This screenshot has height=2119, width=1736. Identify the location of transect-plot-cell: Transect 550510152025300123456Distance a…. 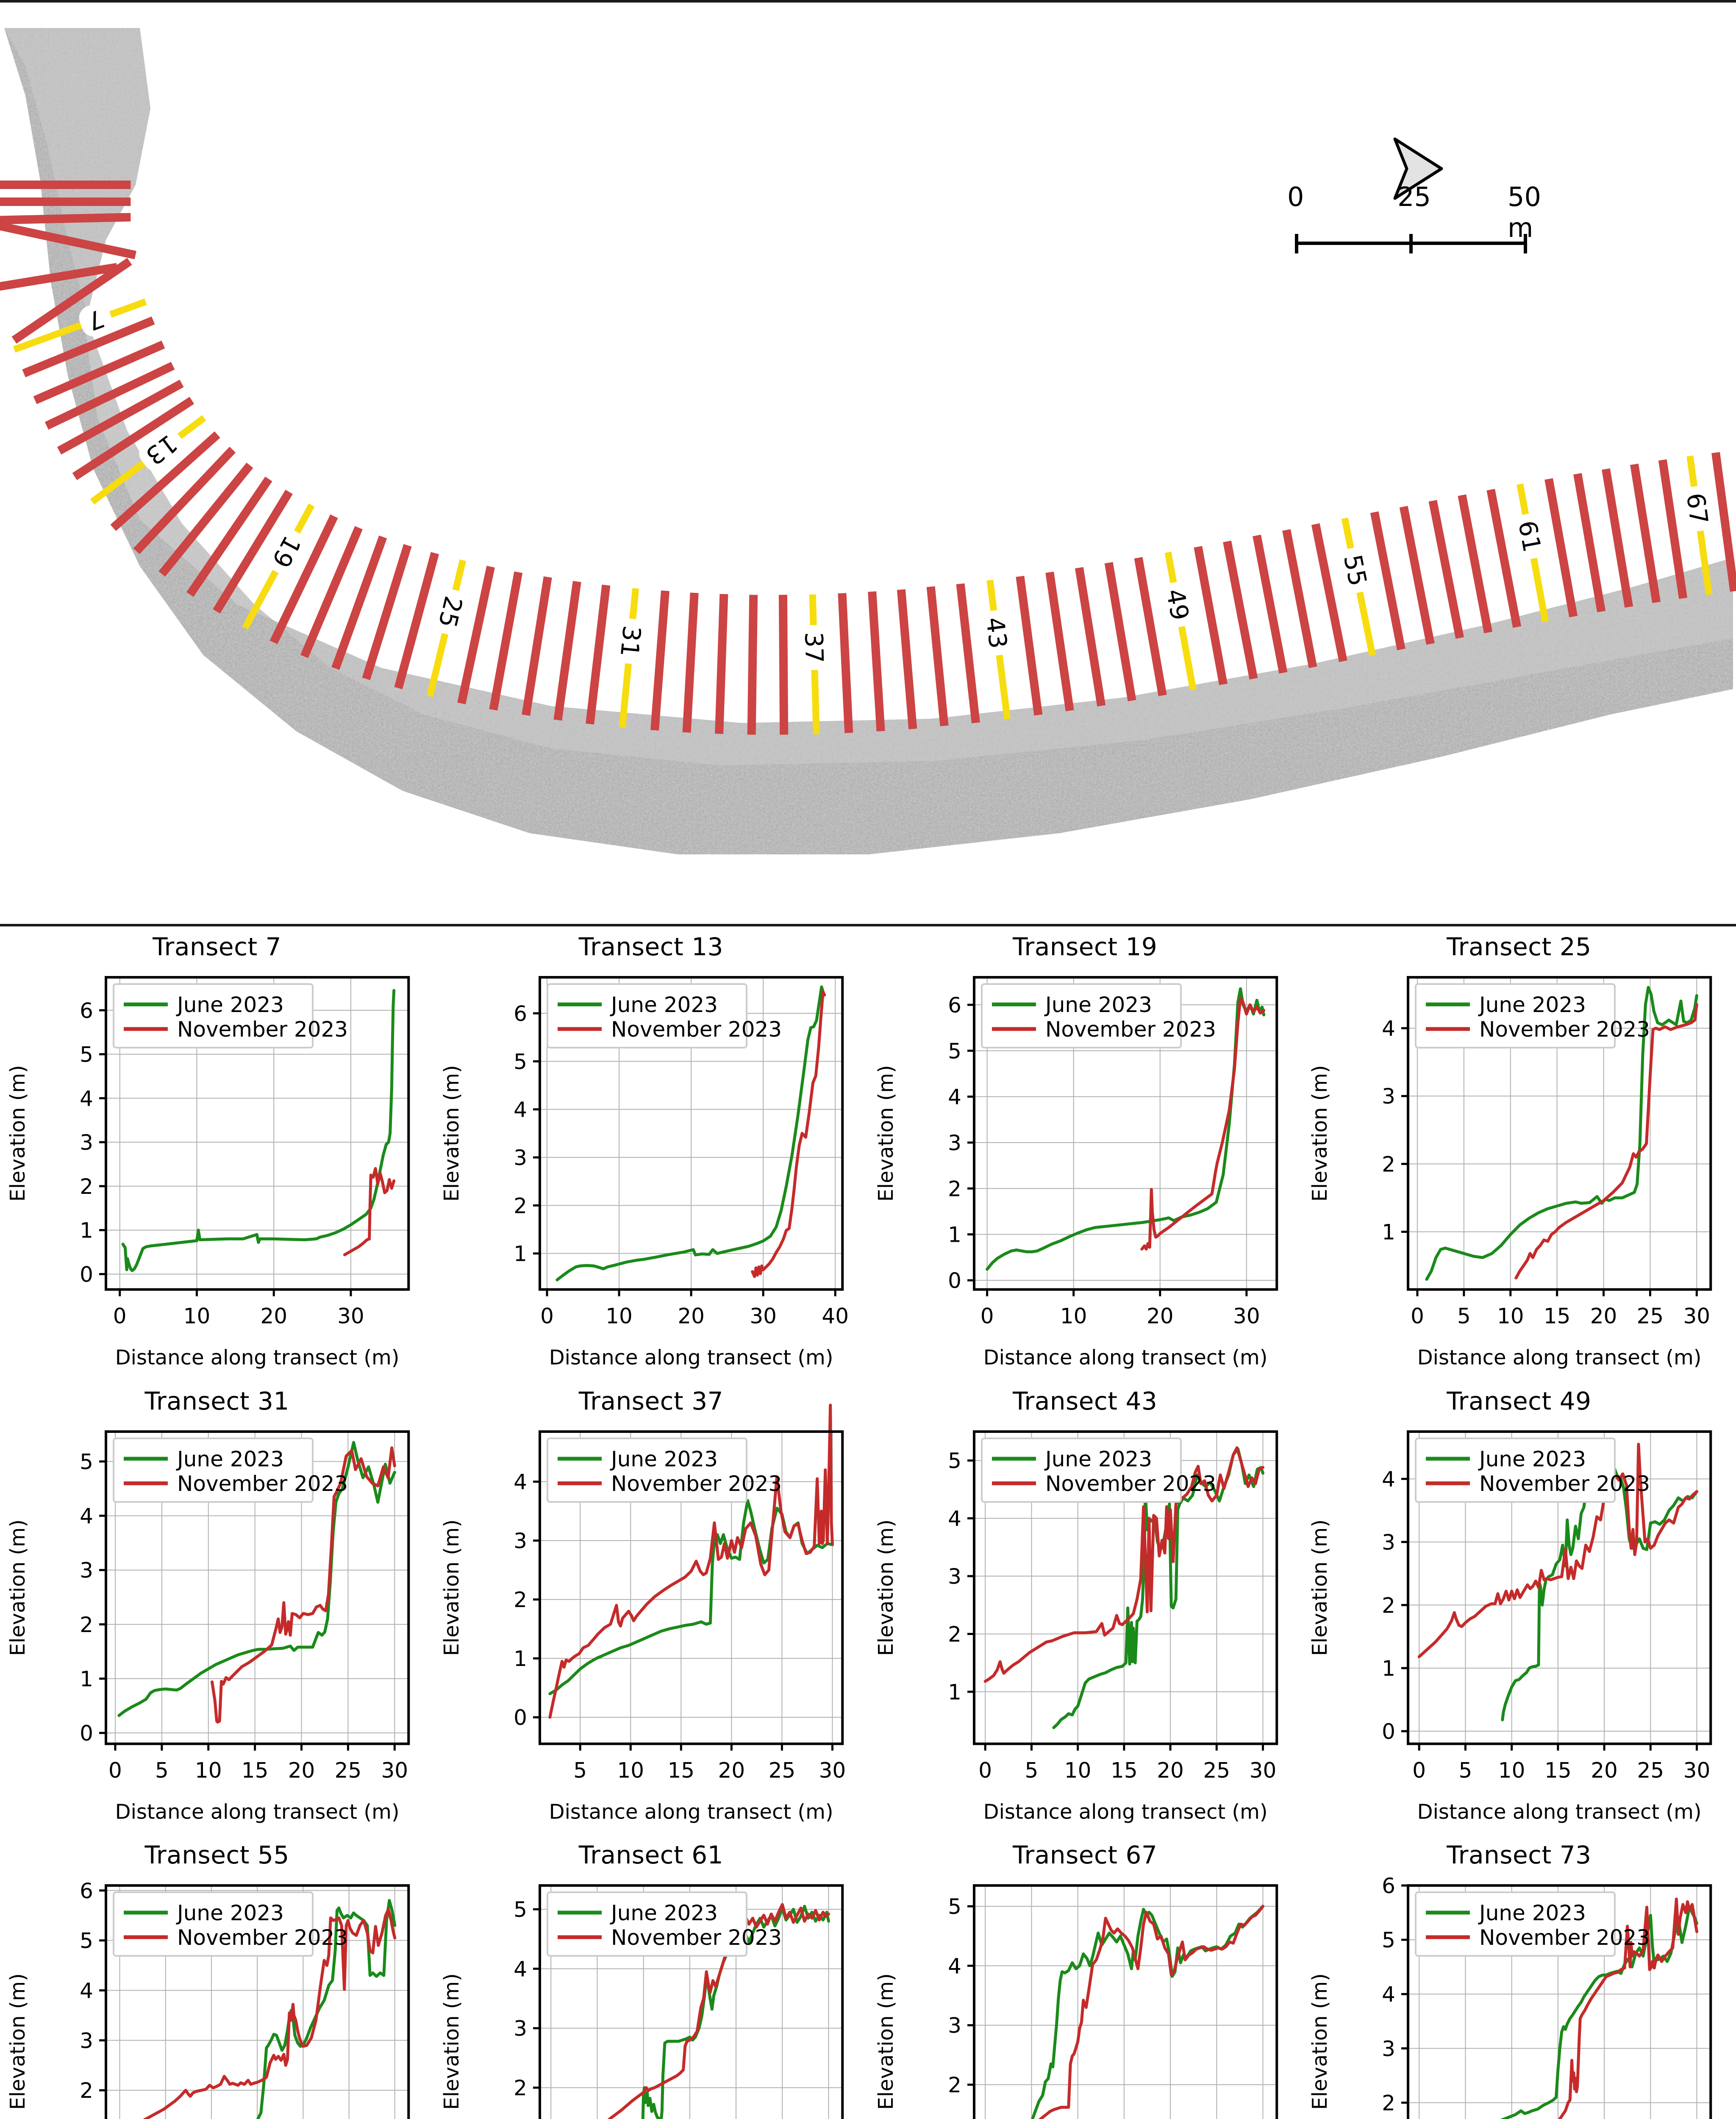
(217, 1977).